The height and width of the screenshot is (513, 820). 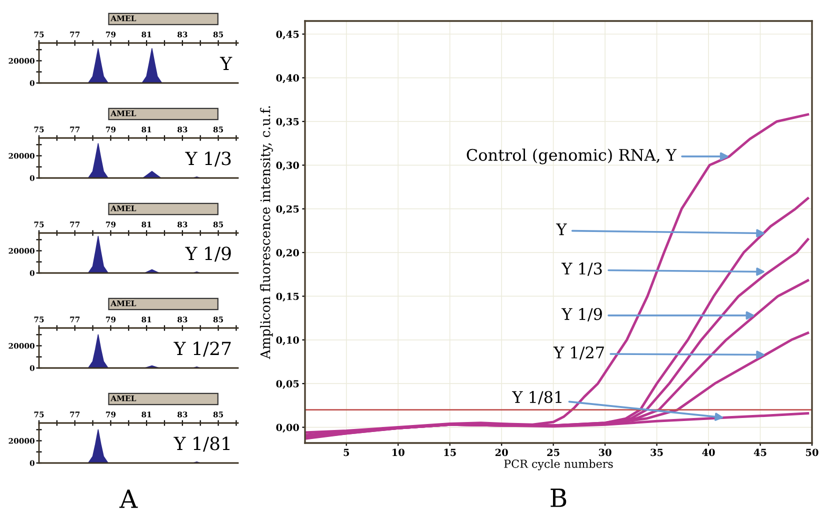 What do you see at coordinates (760, 452) in the screenshot?
I see `x-tick-label: 45` at bounding box center [760, 452].